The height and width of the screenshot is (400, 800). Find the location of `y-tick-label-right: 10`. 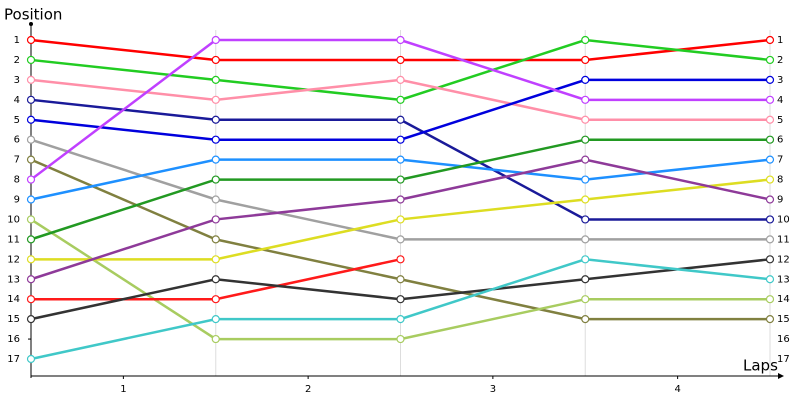

y-tick-label-right: 10 is located at coordinates (783, 219).